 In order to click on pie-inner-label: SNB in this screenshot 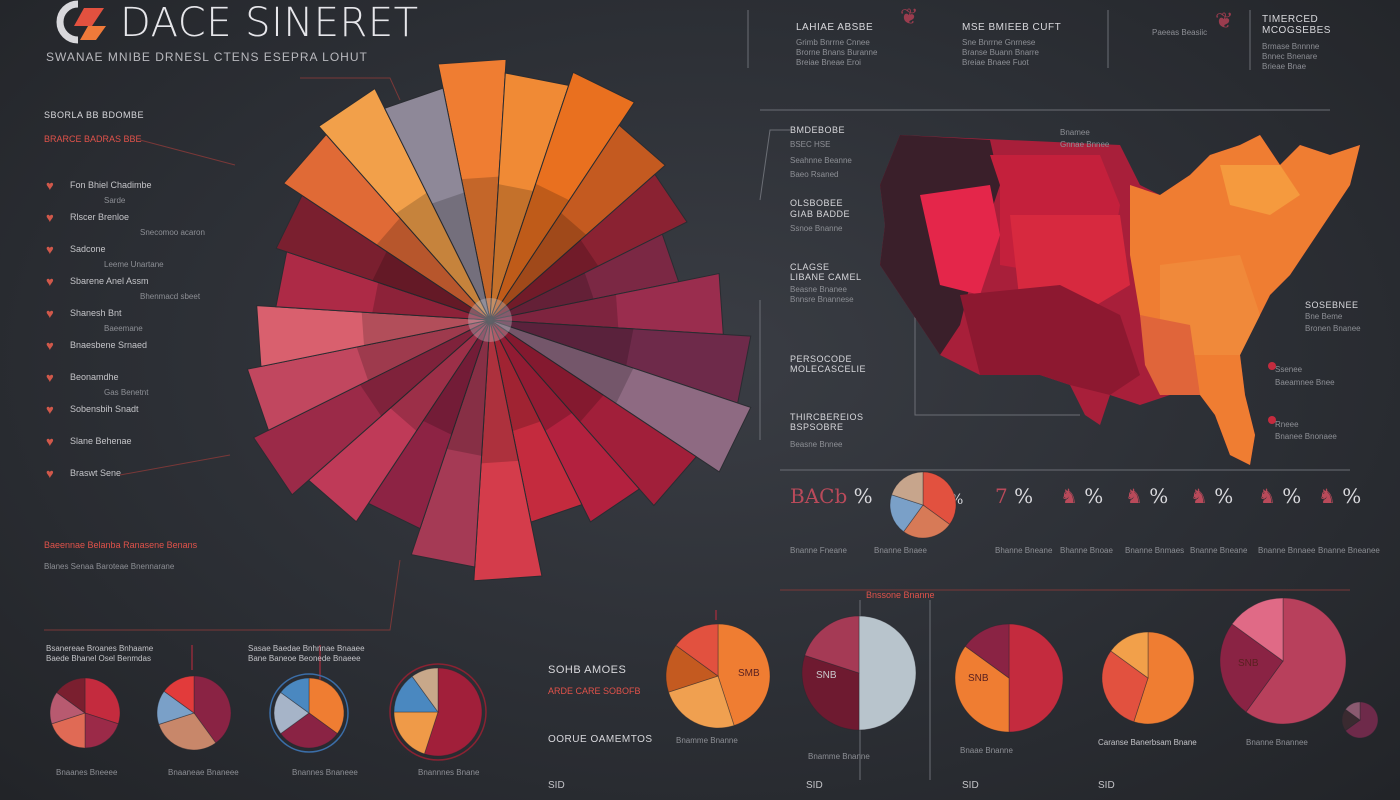, I will do `click(826, 675)`.